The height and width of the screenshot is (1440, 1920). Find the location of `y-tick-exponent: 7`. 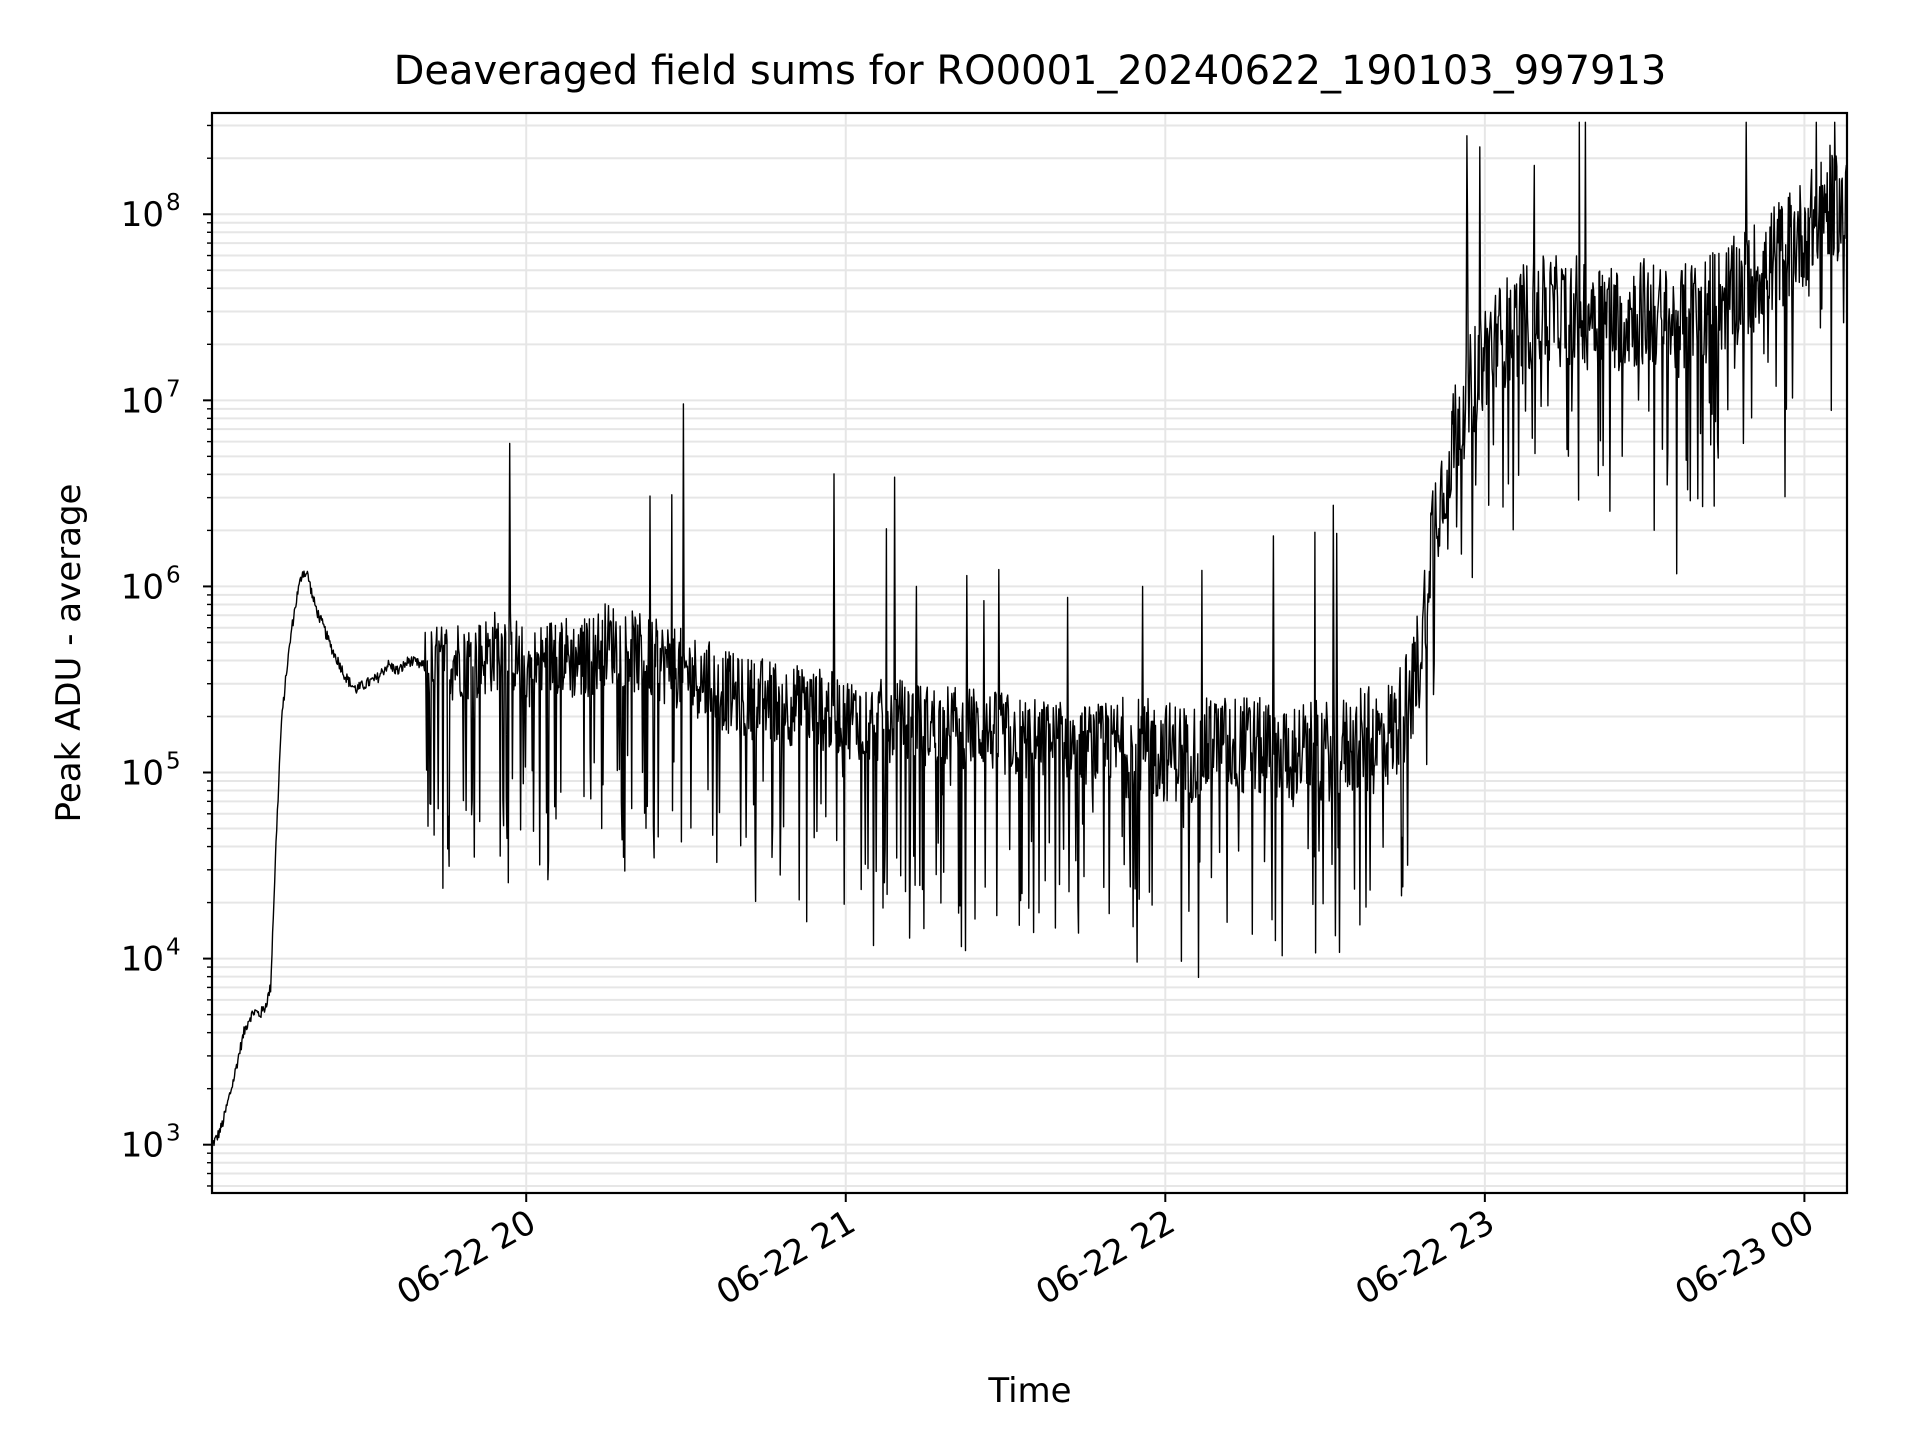

y-tick-exponent: 7 is located at coordinates (173, 389).